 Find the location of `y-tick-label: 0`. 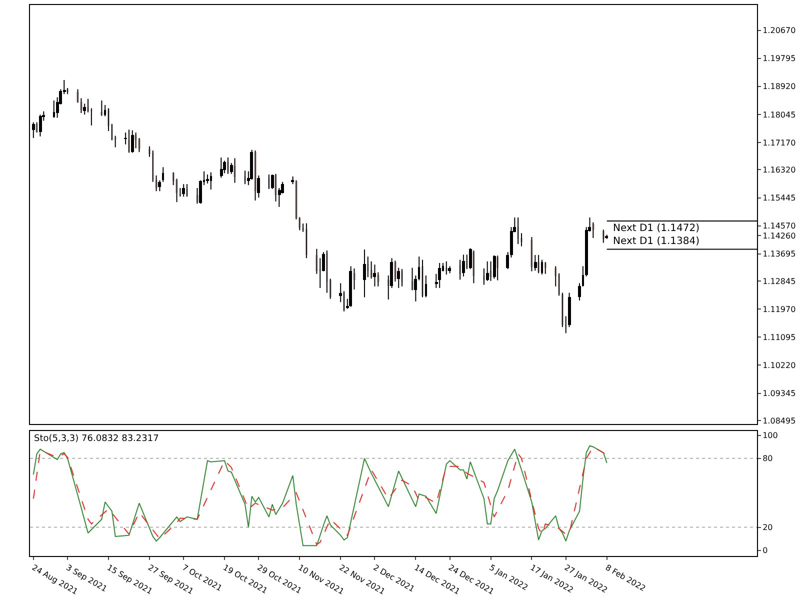

y-tick-label: 0 is located at coordinates (765, 551).